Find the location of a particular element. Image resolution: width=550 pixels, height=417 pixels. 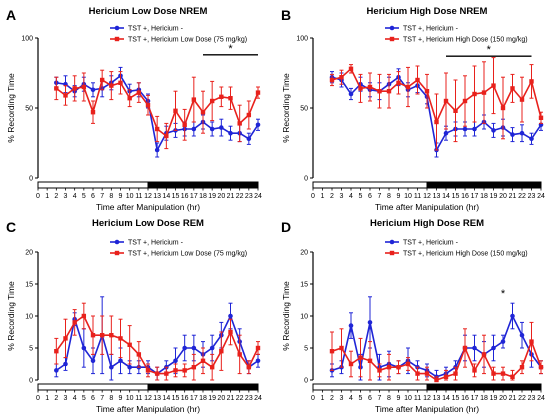

x-tick-label: 19 is located at coordinates (494, 196).